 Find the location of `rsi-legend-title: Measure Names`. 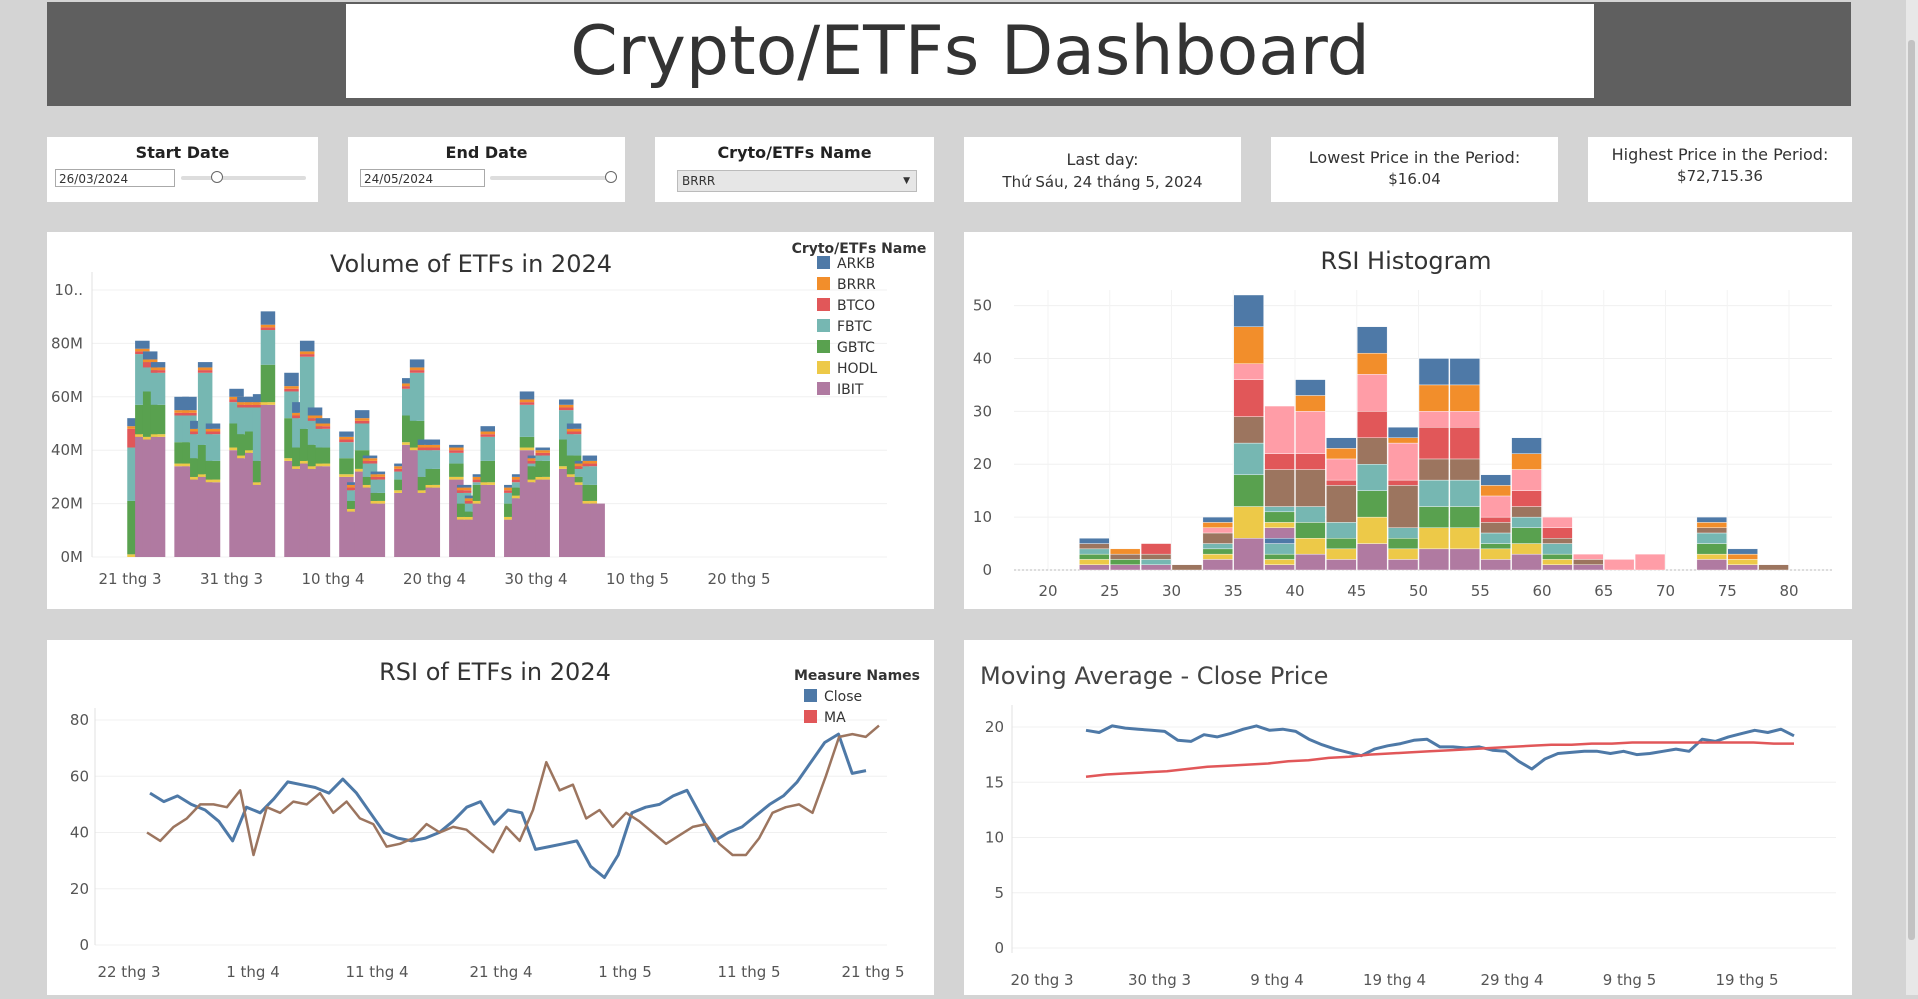

rsi-legend-title: Measure Names is located at coordinates (857, 676).